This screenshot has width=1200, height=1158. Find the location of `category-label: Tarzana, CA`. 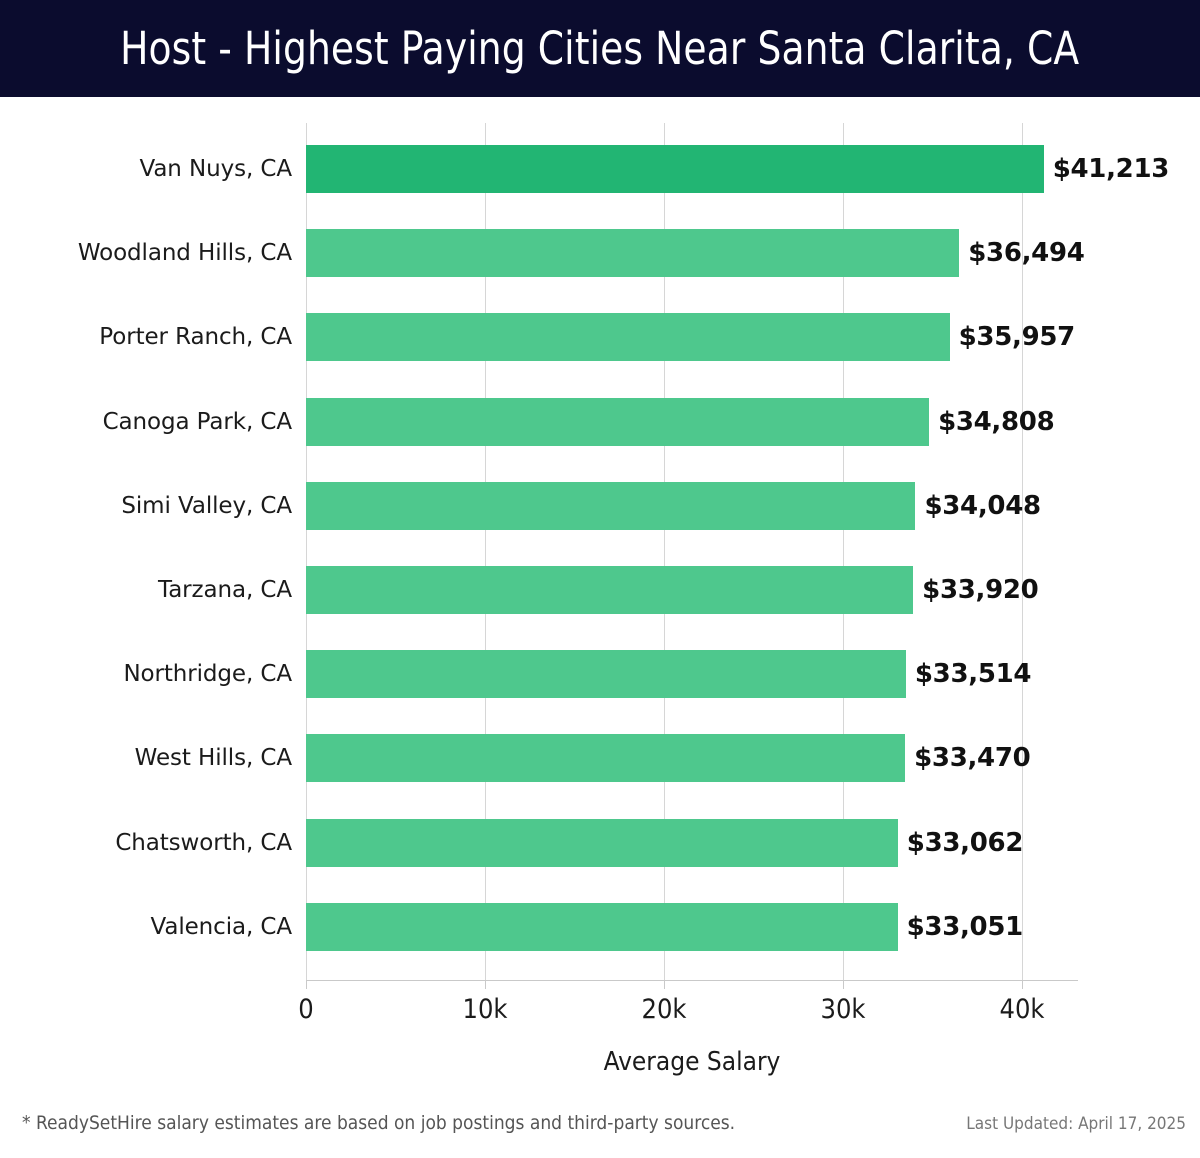

category-label: Tarzana, CA is located at coordinates (225, 590).